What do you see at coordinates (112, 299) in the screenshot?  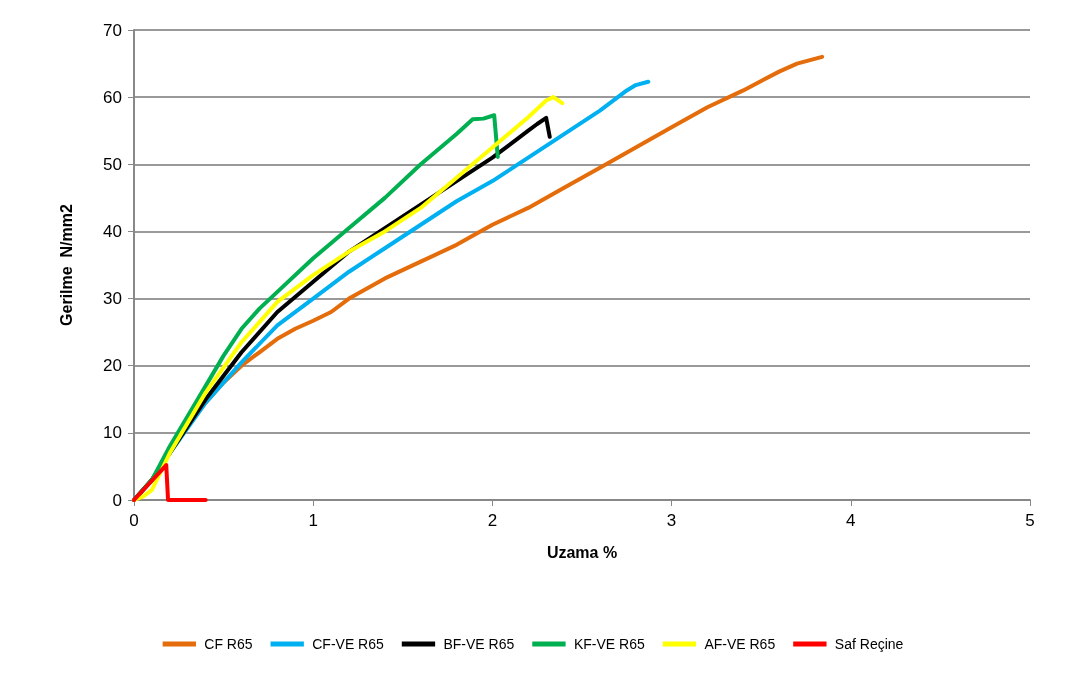 I see `y-tick-label: 30` at bounding box center [112, 299].